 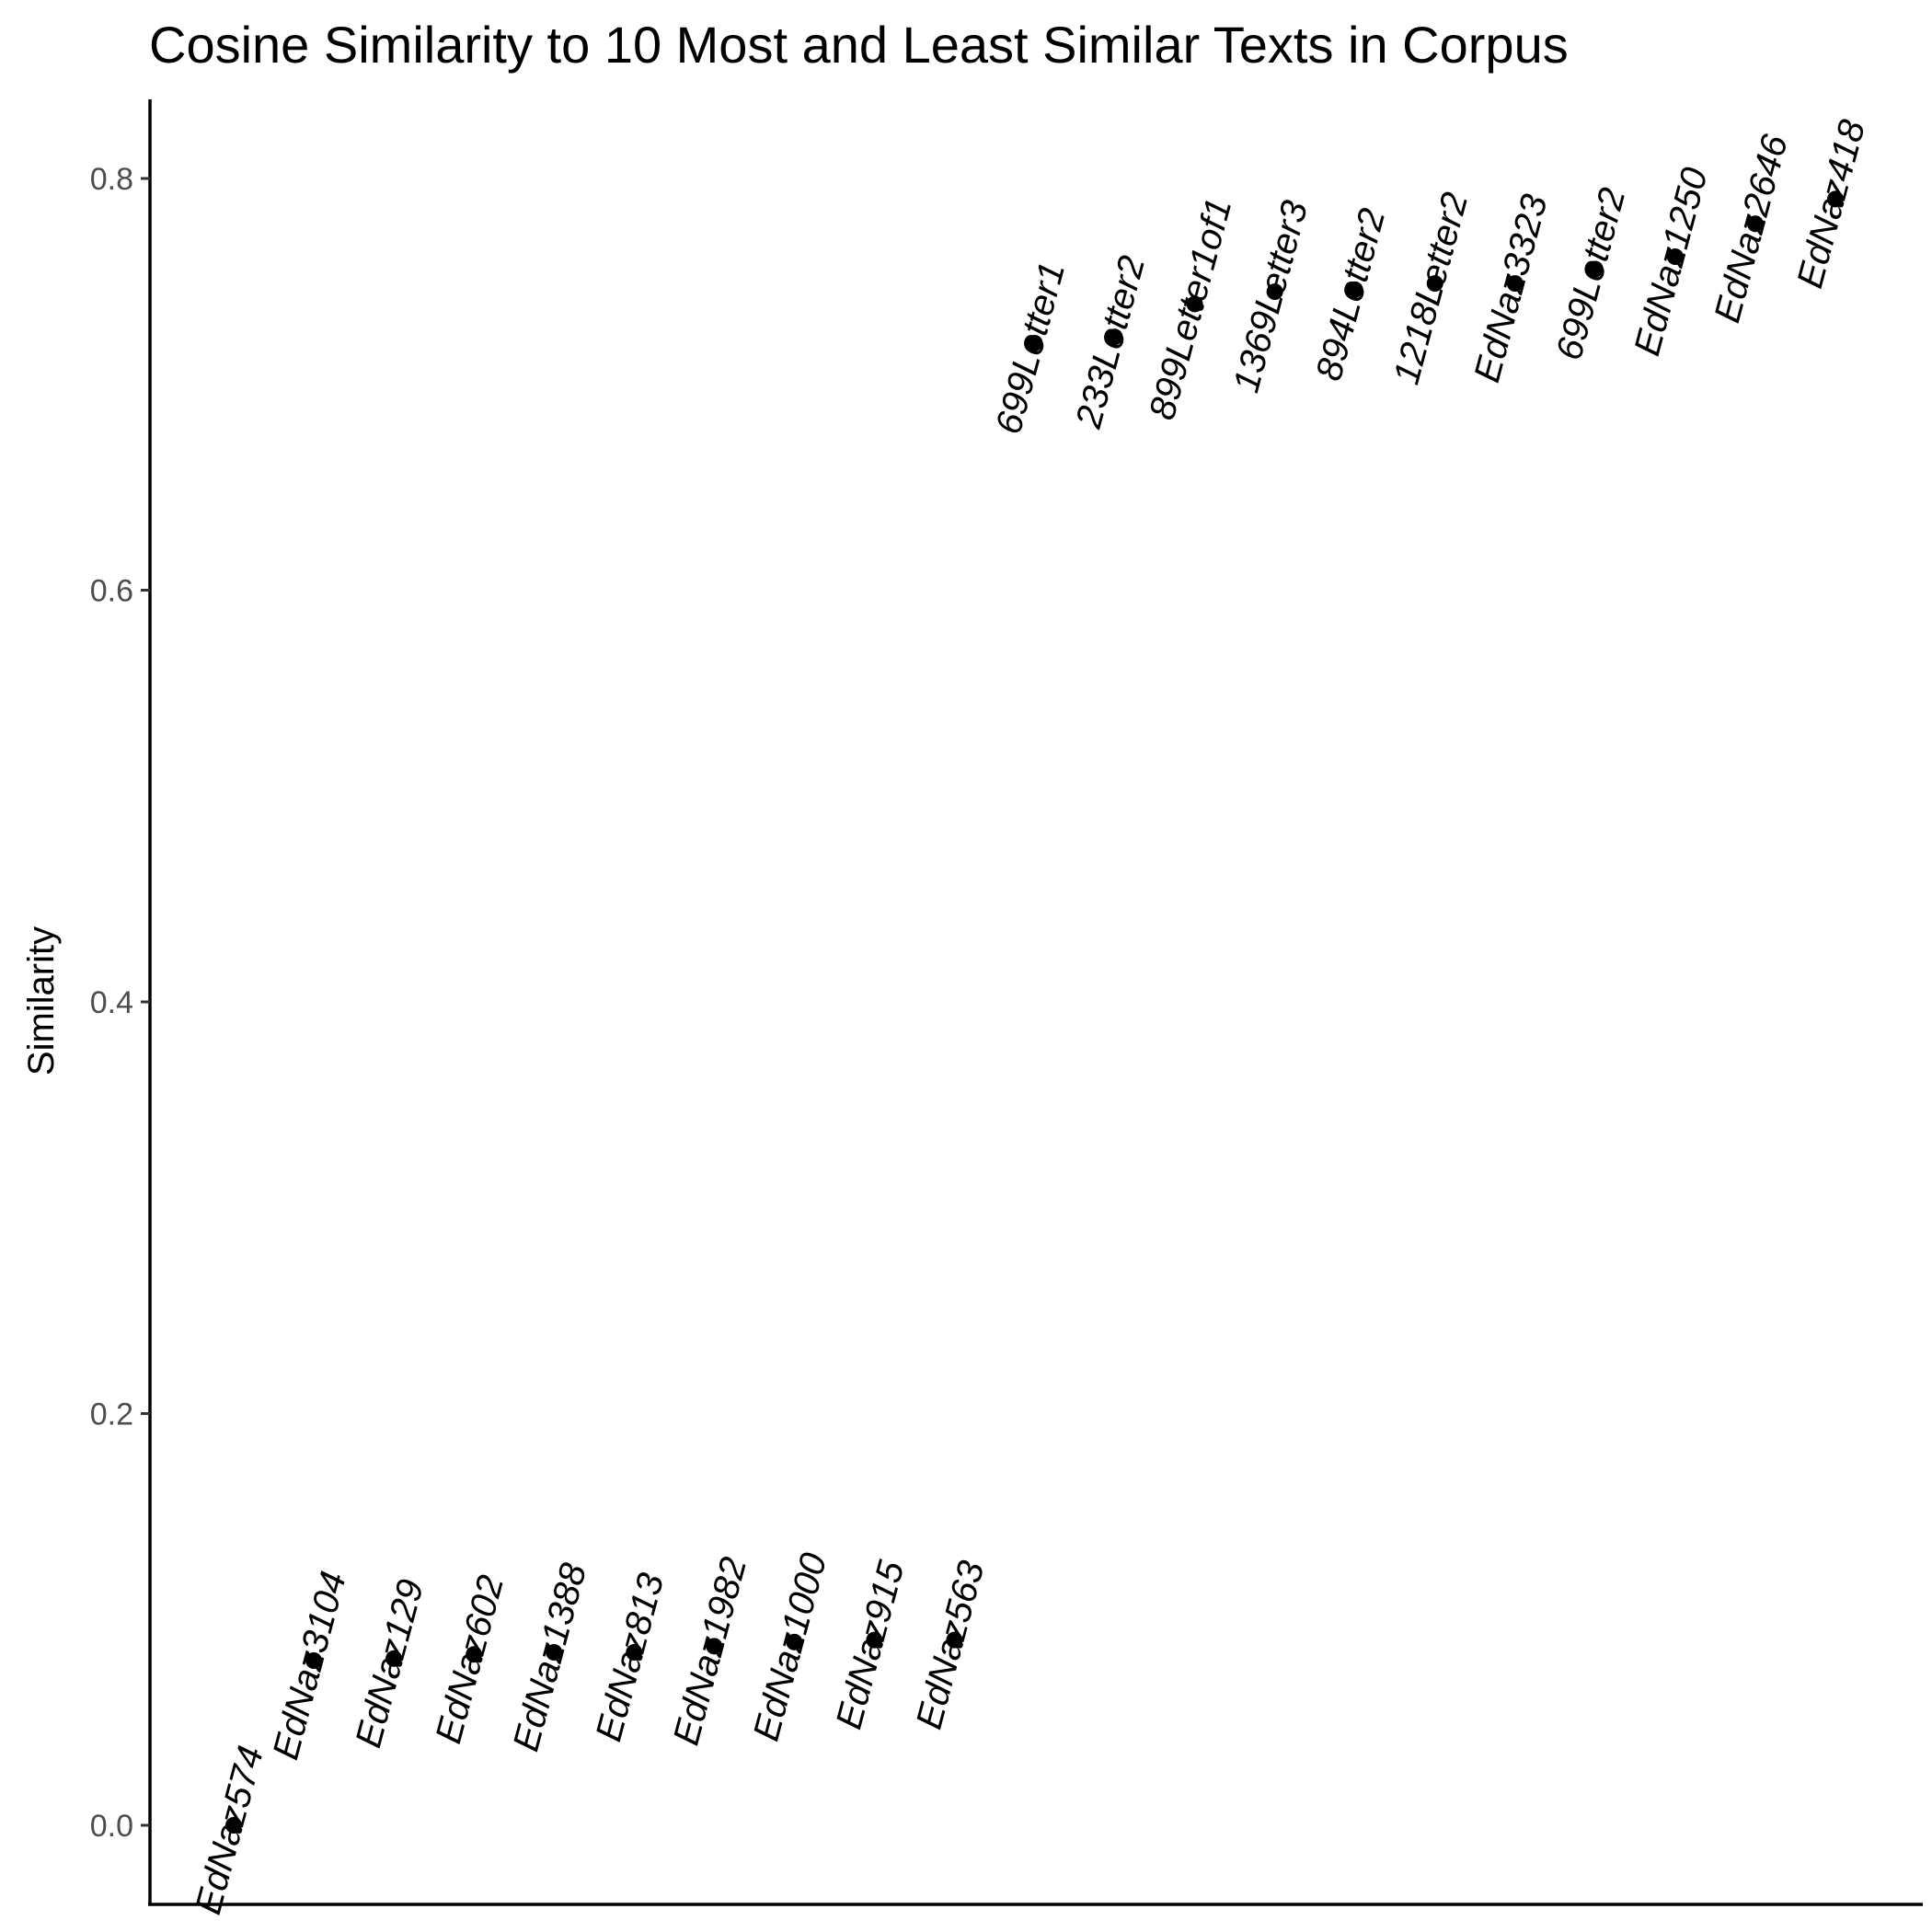 I want to click on point-label: EdNaz1250, so click(x=1671, y=262).